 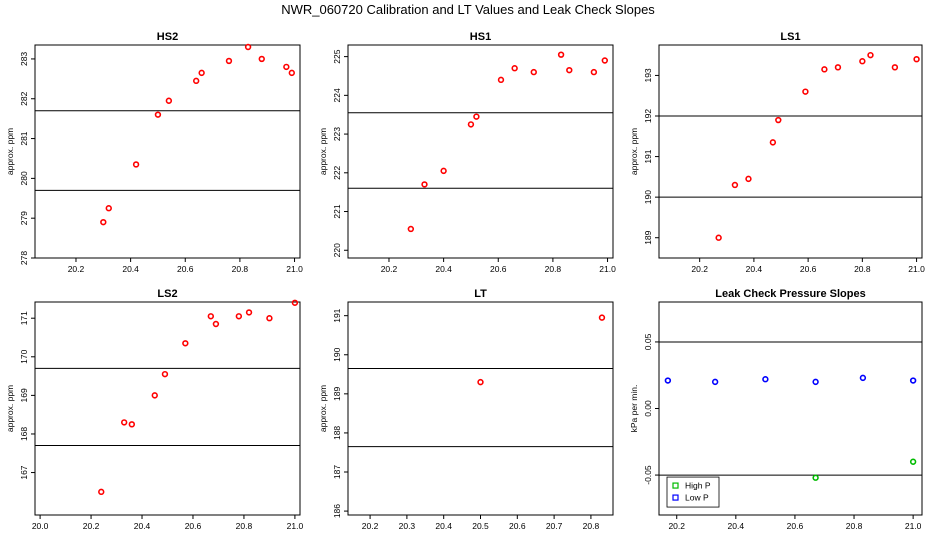 I want to click on y-tick-label-hs2-0: 278, so click(x=24, y=258).